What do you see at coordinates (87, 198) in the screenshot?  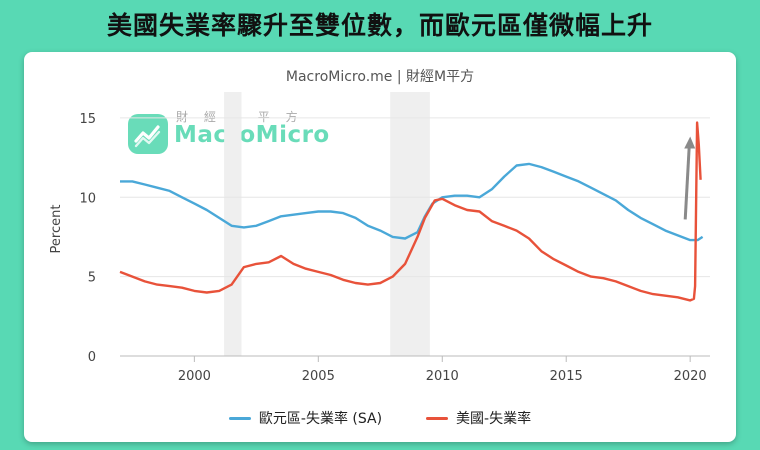 I see `y-tick-label: 10` at bounding box center [87, 198].